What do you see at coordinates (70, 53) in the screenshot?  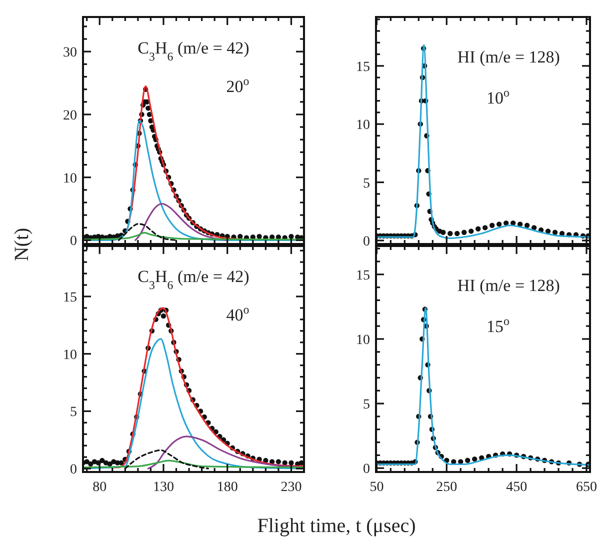 I see `y-tick-label: 30` at bounding box center [70, 53].